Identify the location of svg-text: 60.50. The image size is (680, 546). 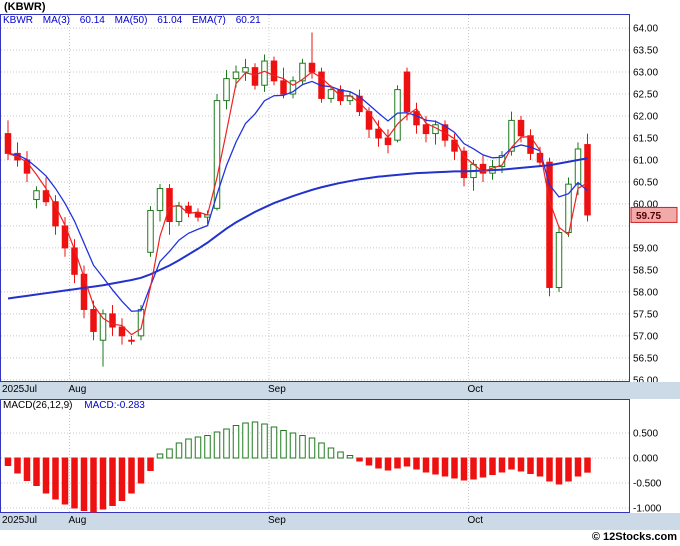
(645, 182).